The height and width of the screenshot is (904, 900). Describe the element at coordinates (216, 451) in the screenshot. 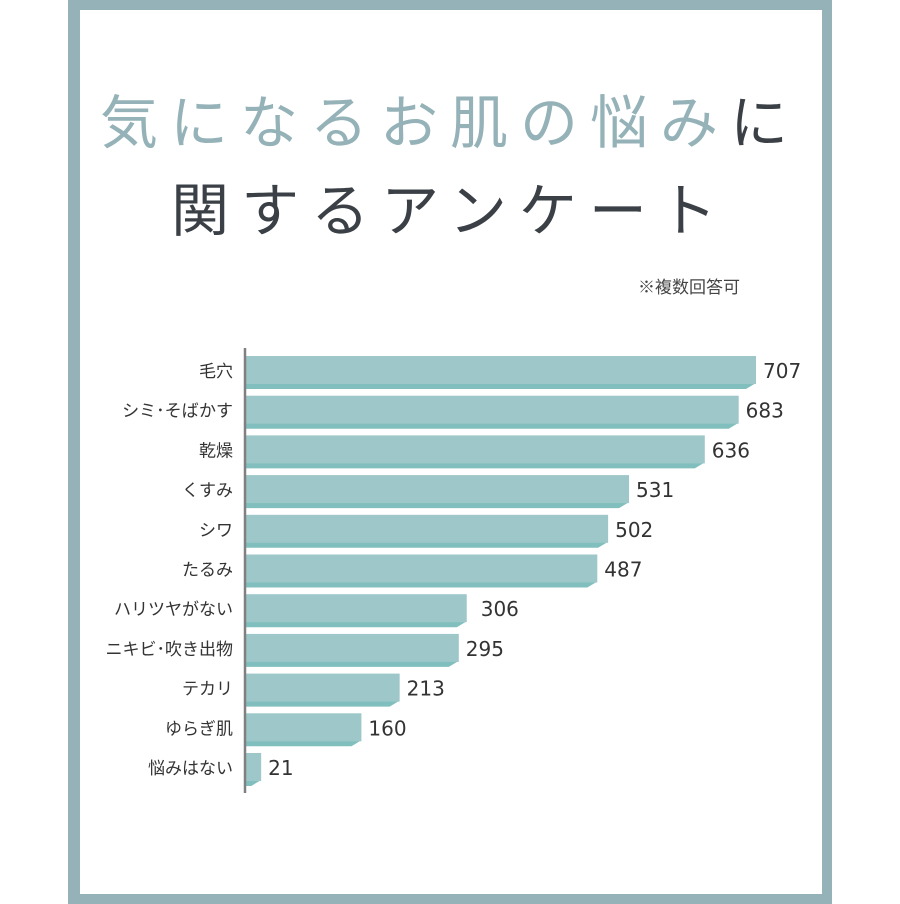

I see `category-label: 乾燥` at that location.